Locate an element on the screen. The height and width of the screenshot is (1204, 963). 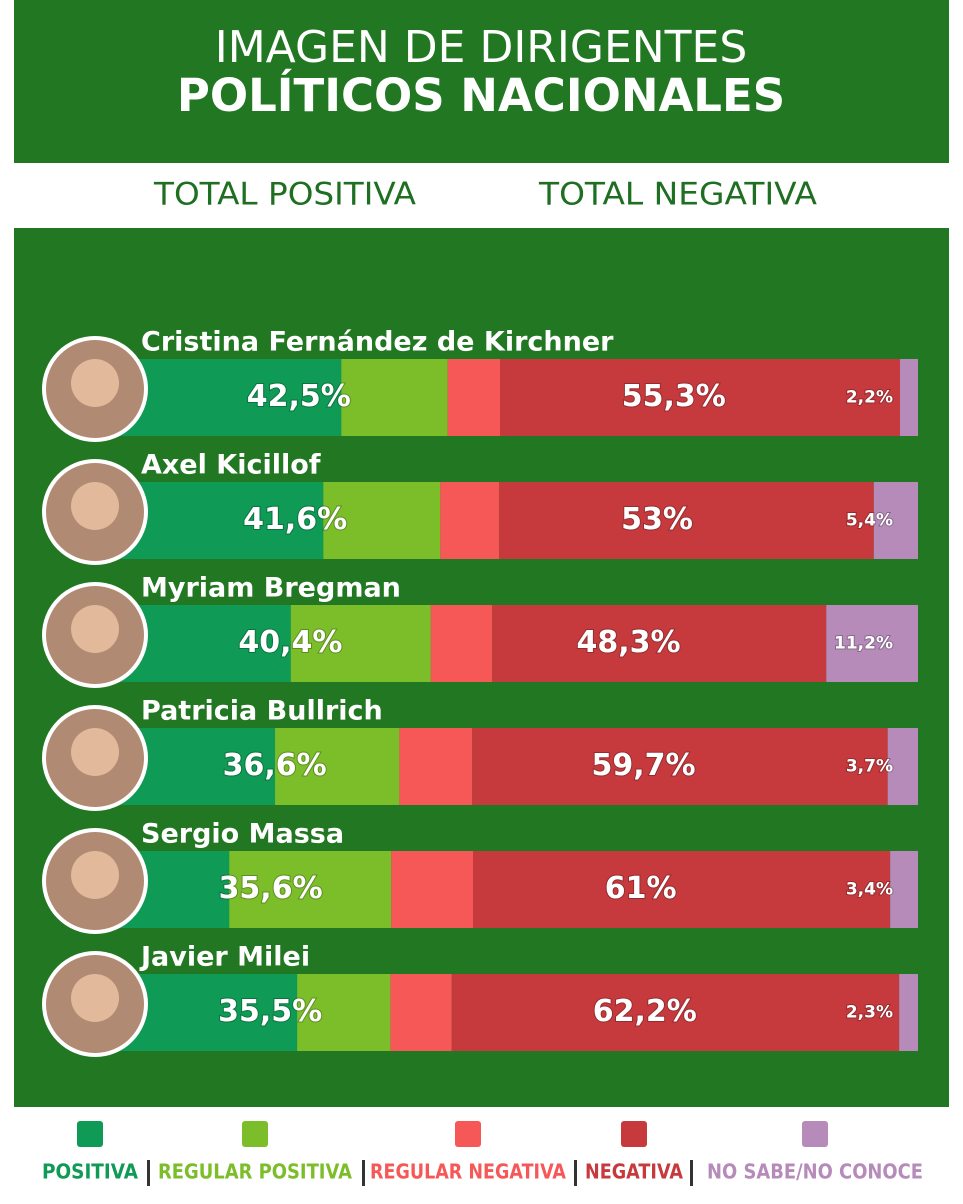
row-label: Javier Milei is located at coordinates (224, 957).